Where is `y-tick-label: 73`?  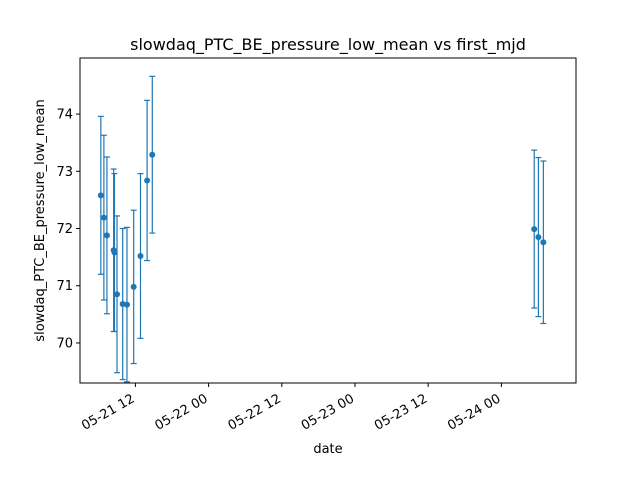
y-tick-label: 73 is located at coordinates (64, 172).